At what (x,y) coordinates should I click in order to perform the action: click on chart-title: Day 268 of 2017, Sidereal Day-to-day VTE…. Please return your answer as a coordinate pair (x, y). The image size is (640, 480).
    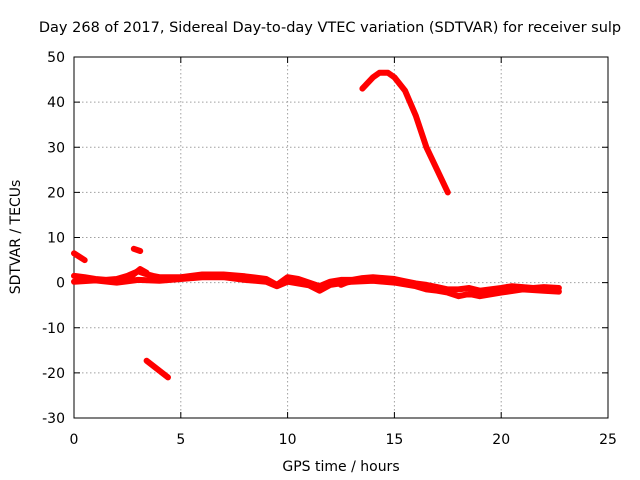
    Looking at the image, I should click on (330, 28).